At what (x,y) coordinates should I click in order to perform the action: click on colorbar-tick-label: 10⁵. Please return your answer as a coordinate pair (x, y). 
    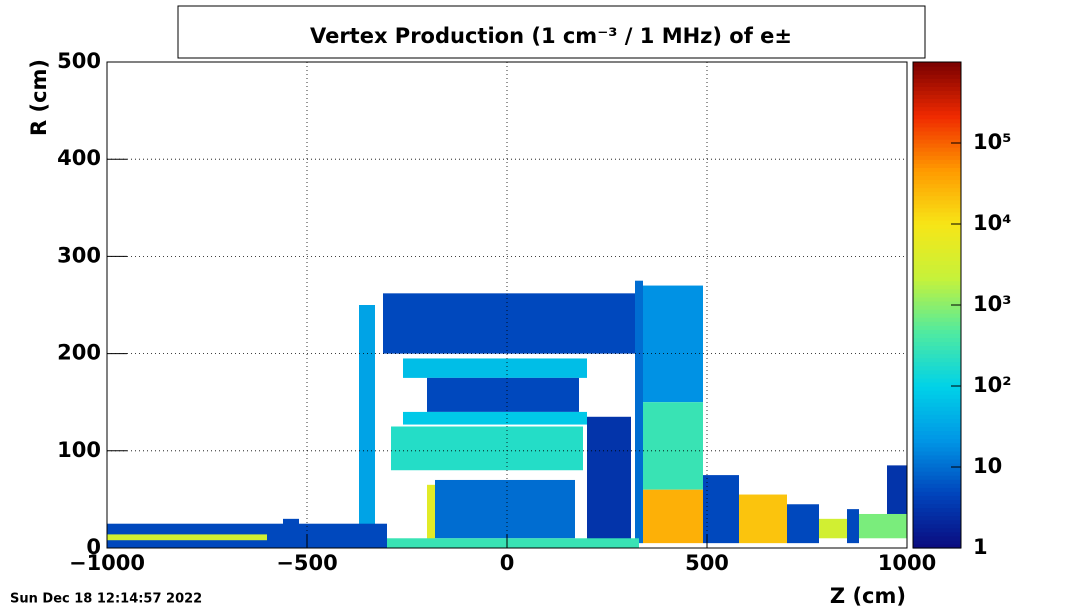
    Looking at the image, I should click on (992, 142).